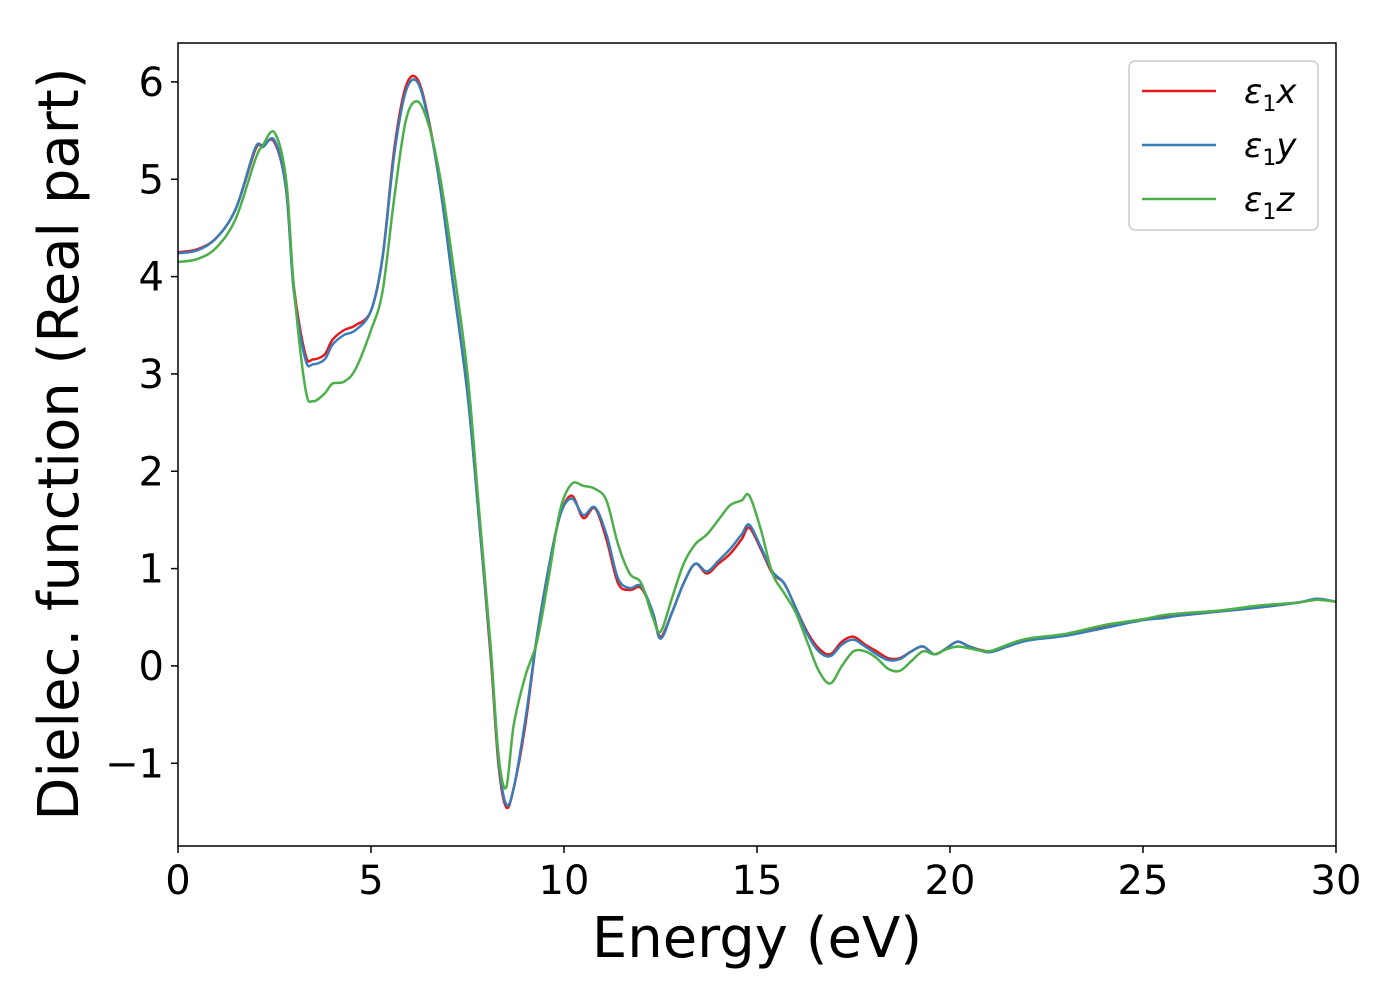  I want to click on x-axis: 0 5 10 15 20 25 30, so click(763, 875).